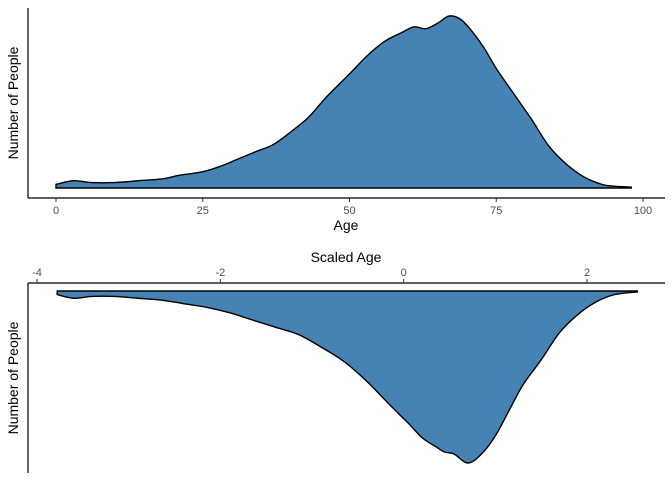 The height and width of the screenshot is (480, 672). I want to click on bottom-x-ticks: -4 -2 0 2, so click(311, 275).